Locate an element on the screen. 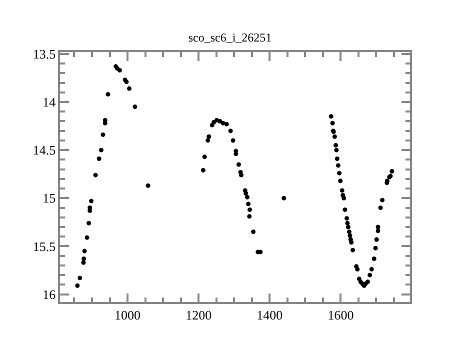 The height and width of the screenshot is (340, 460). y-tick-label: 16 is located at coordinates (49, 294).